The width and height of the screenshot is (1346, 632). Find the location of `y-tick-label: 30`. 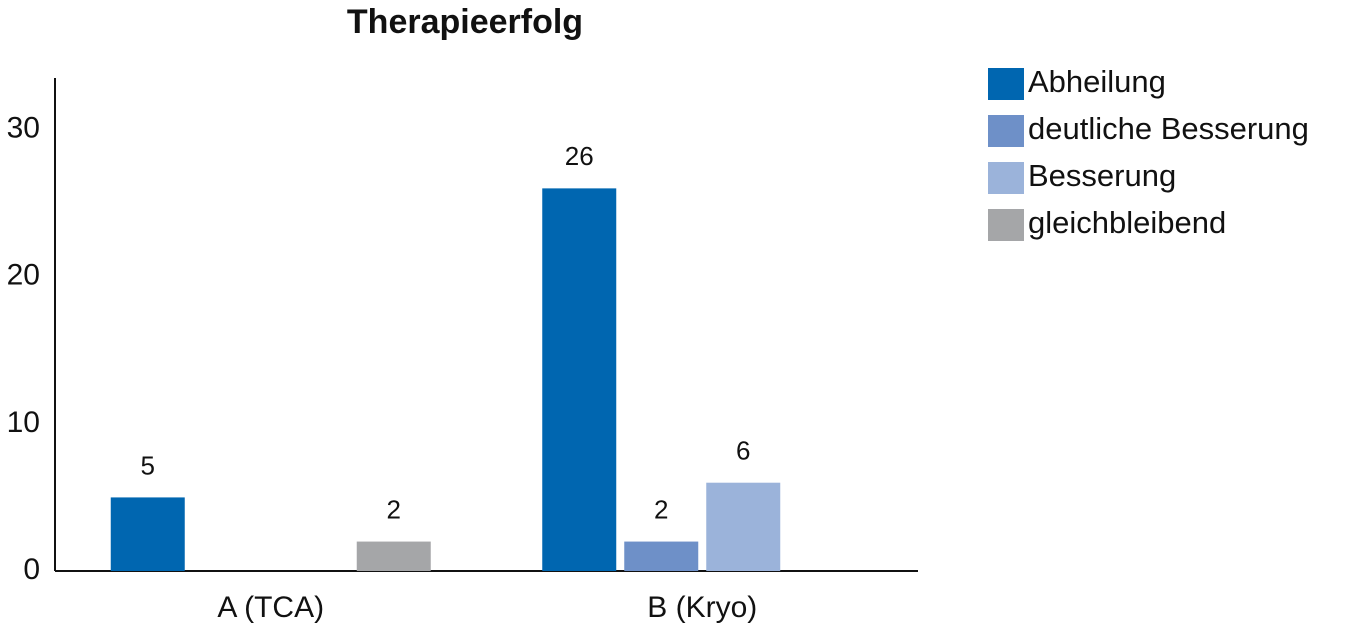

y-tick-label: 30 is located at coordinates (23, 127).